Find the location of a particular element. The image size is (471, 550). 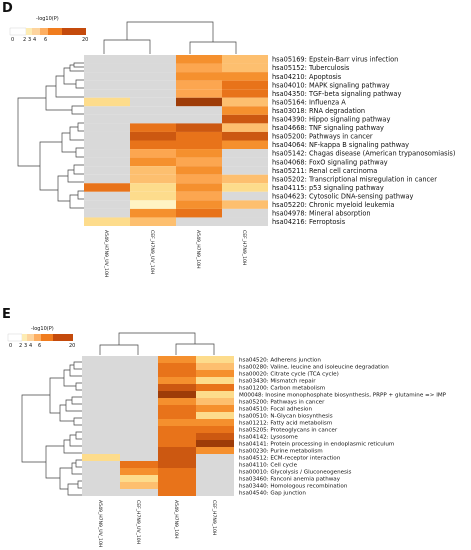

row-label: hsa04510: Focal adhesion is located at coordinates (275, 409).